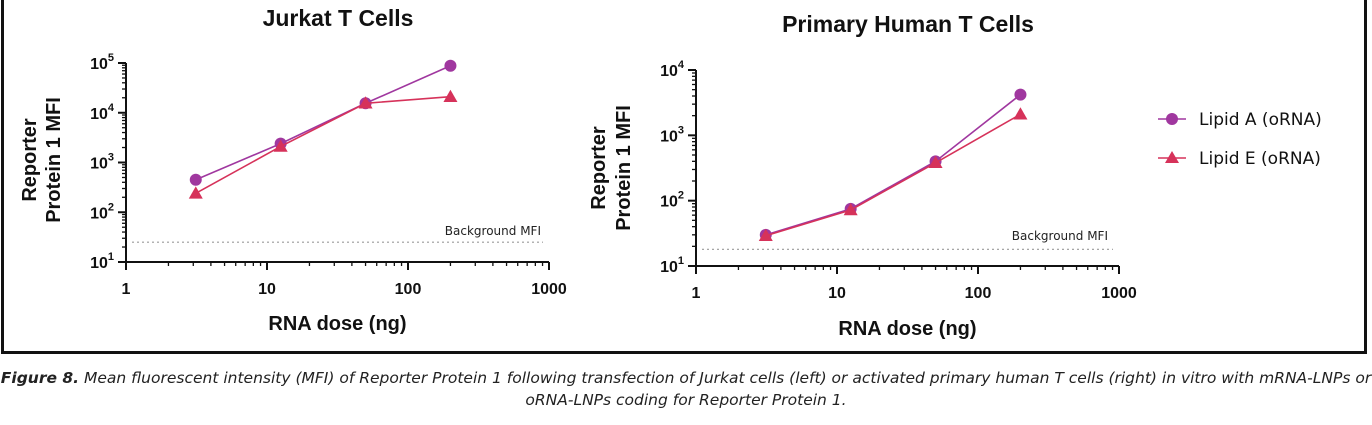  I want to click on legend-marker-triangle, so click(1172, 157).